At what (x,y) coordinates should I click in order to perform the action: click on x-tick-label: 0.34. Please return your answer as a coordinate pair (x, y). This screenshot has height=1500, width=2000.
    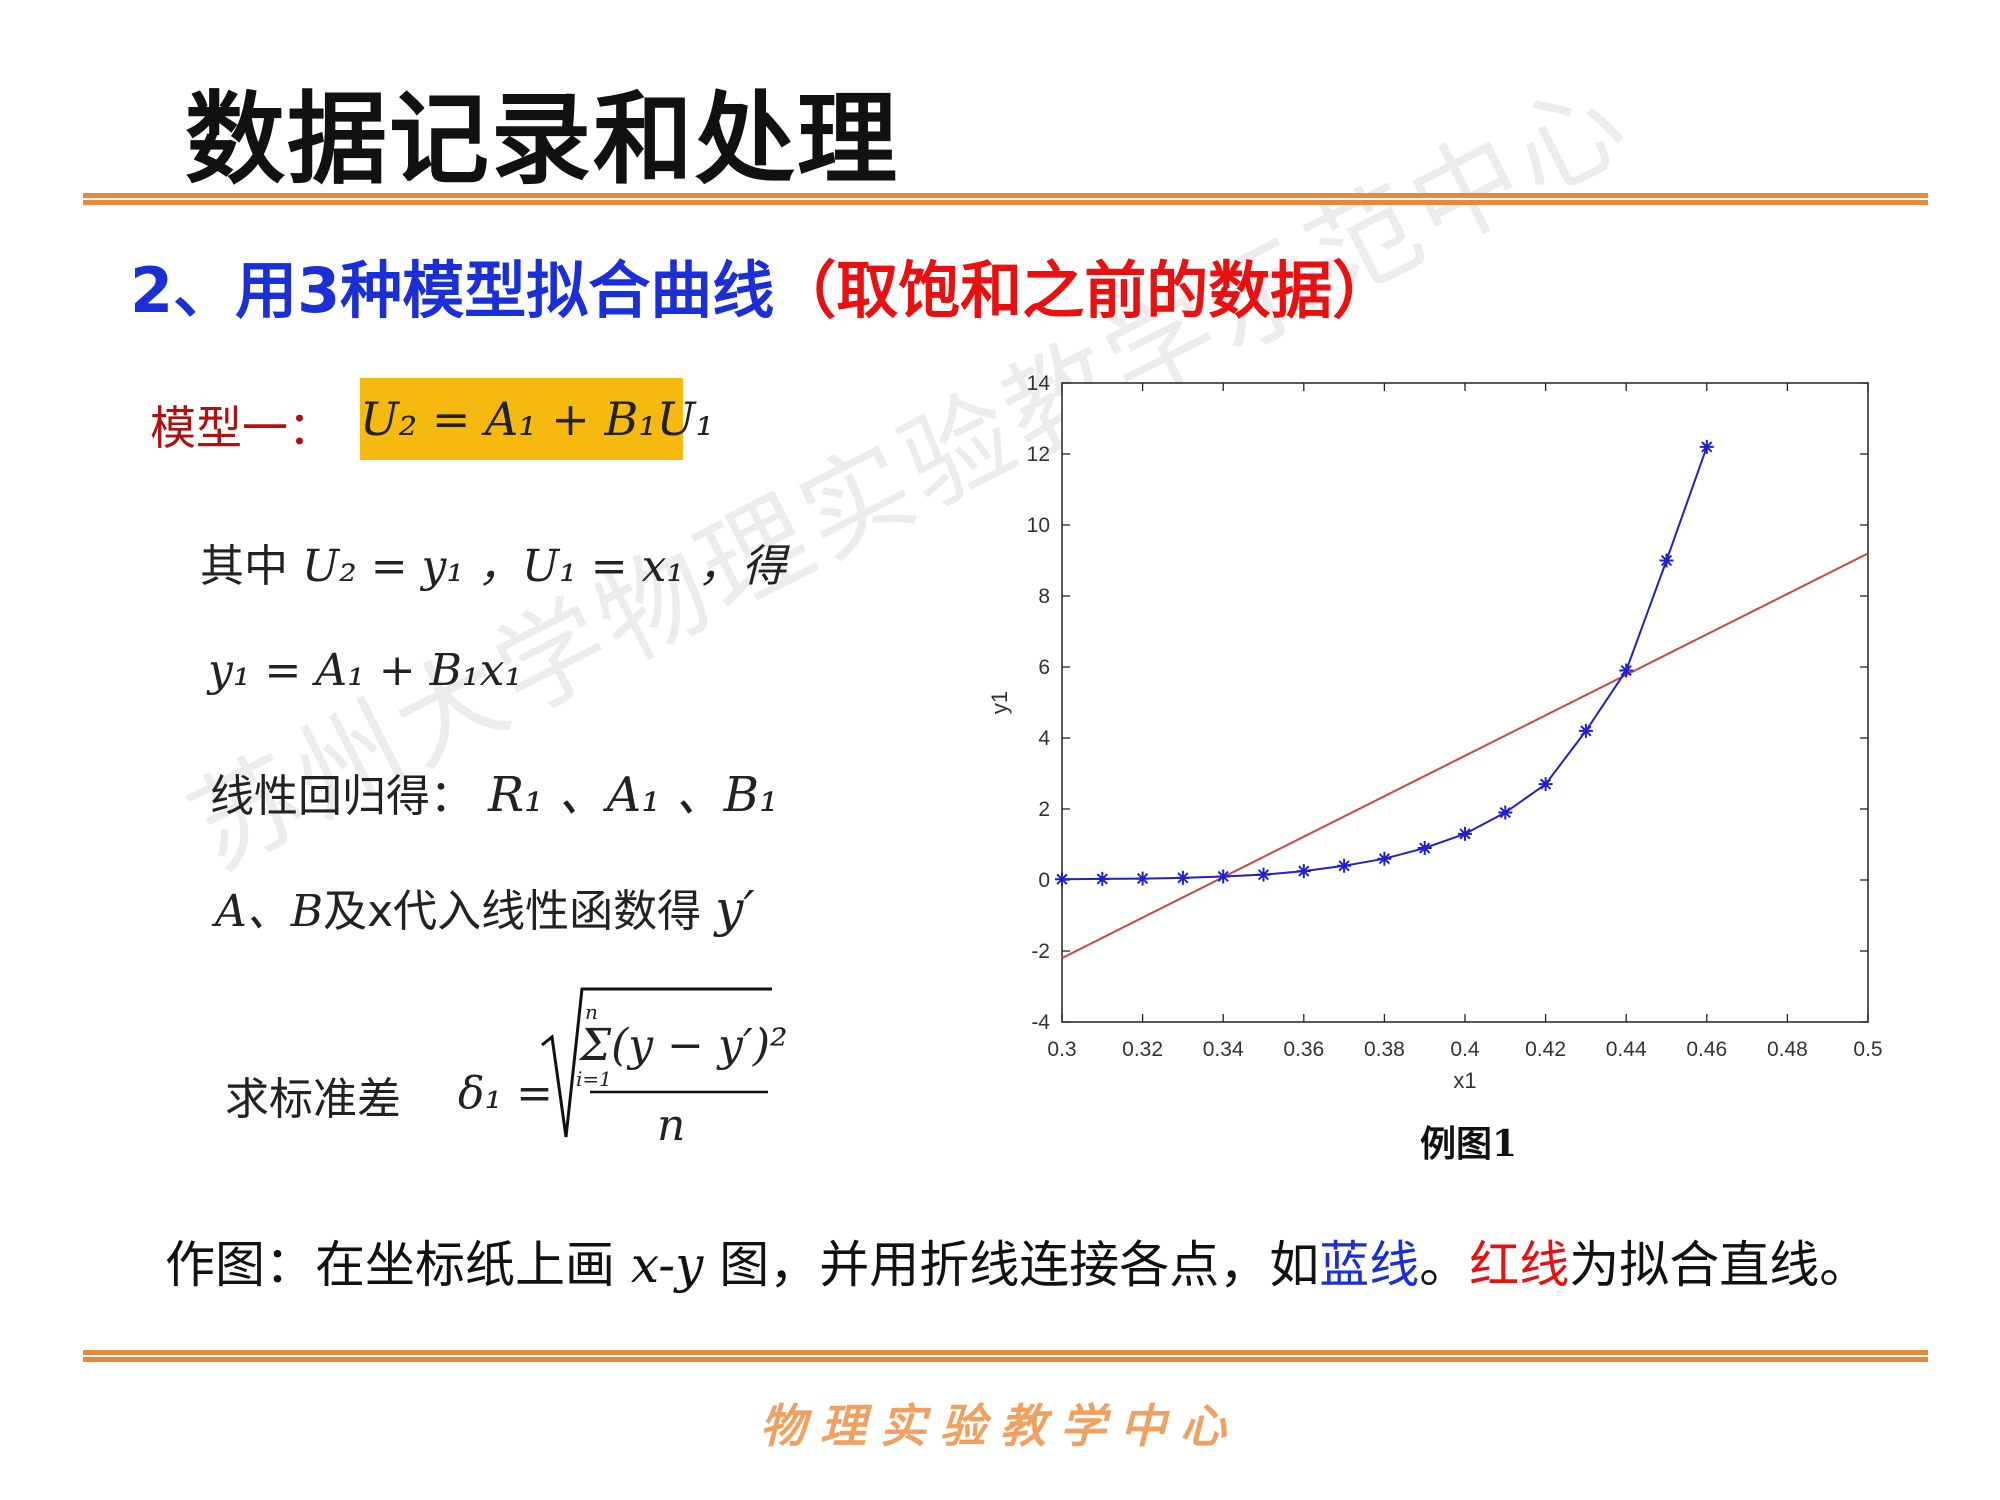
    Looking at the image, I should click on (1223, 1049).